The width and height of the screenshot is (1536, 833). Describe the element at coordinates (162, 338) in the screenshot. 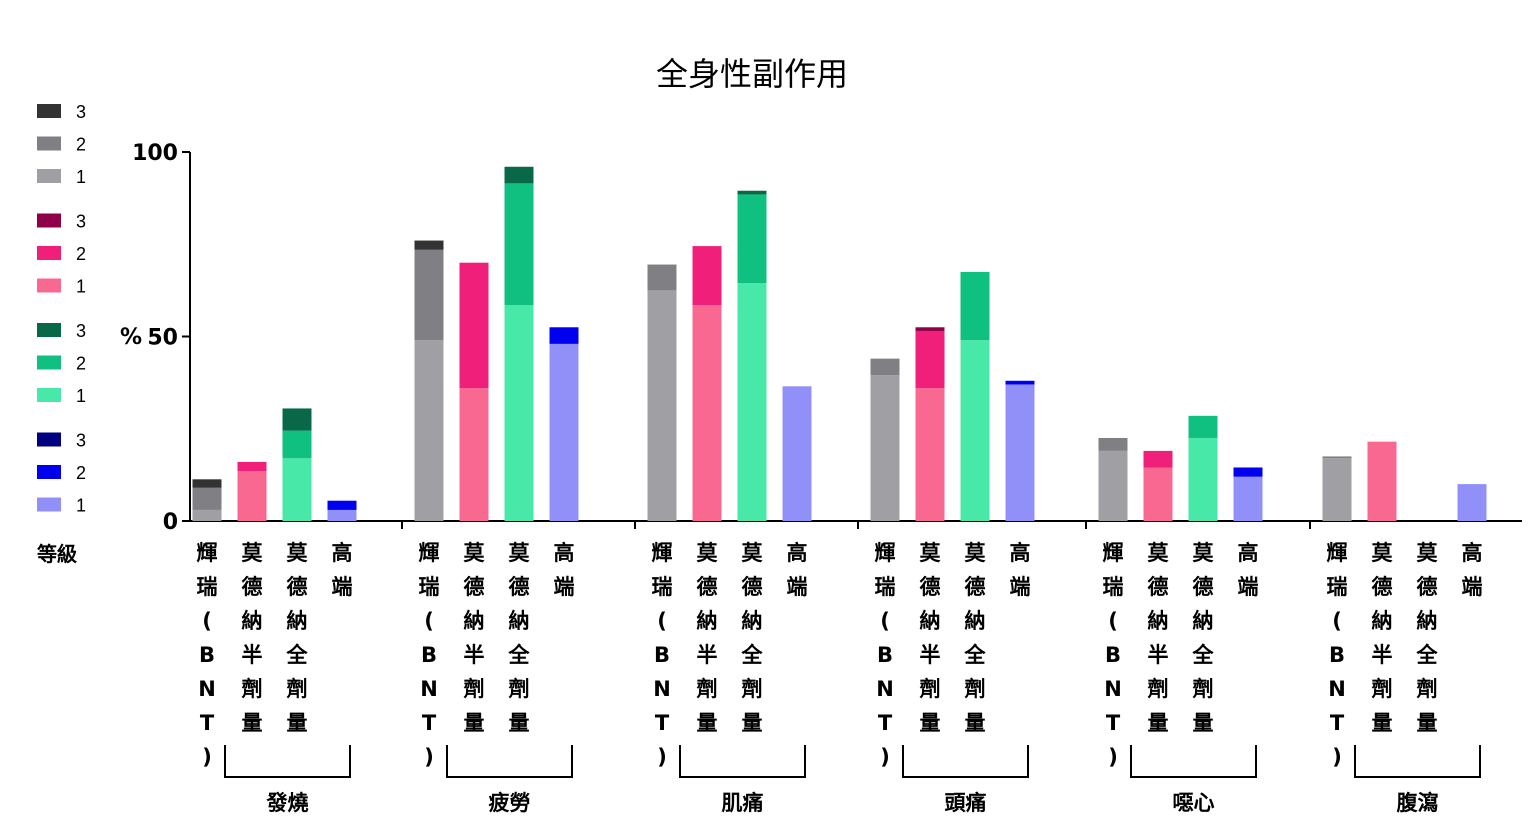

I see `y-tick-label: 50` at that location.